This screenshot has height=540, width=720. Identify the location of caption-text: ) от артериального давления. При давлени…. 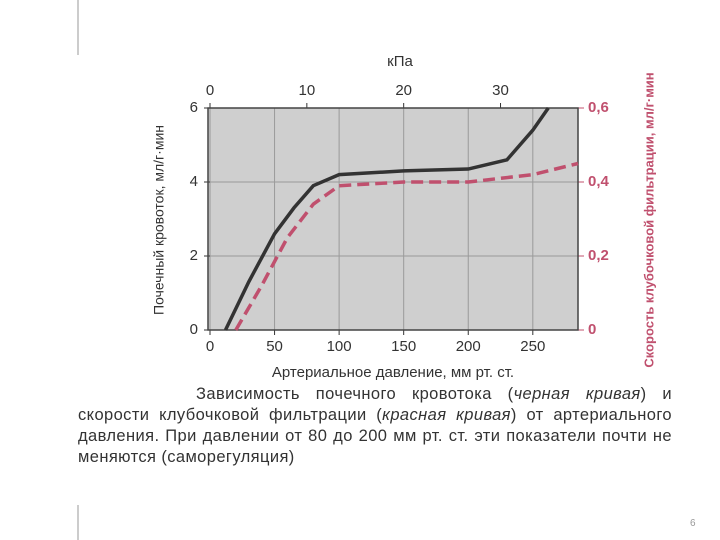
(375, 436).